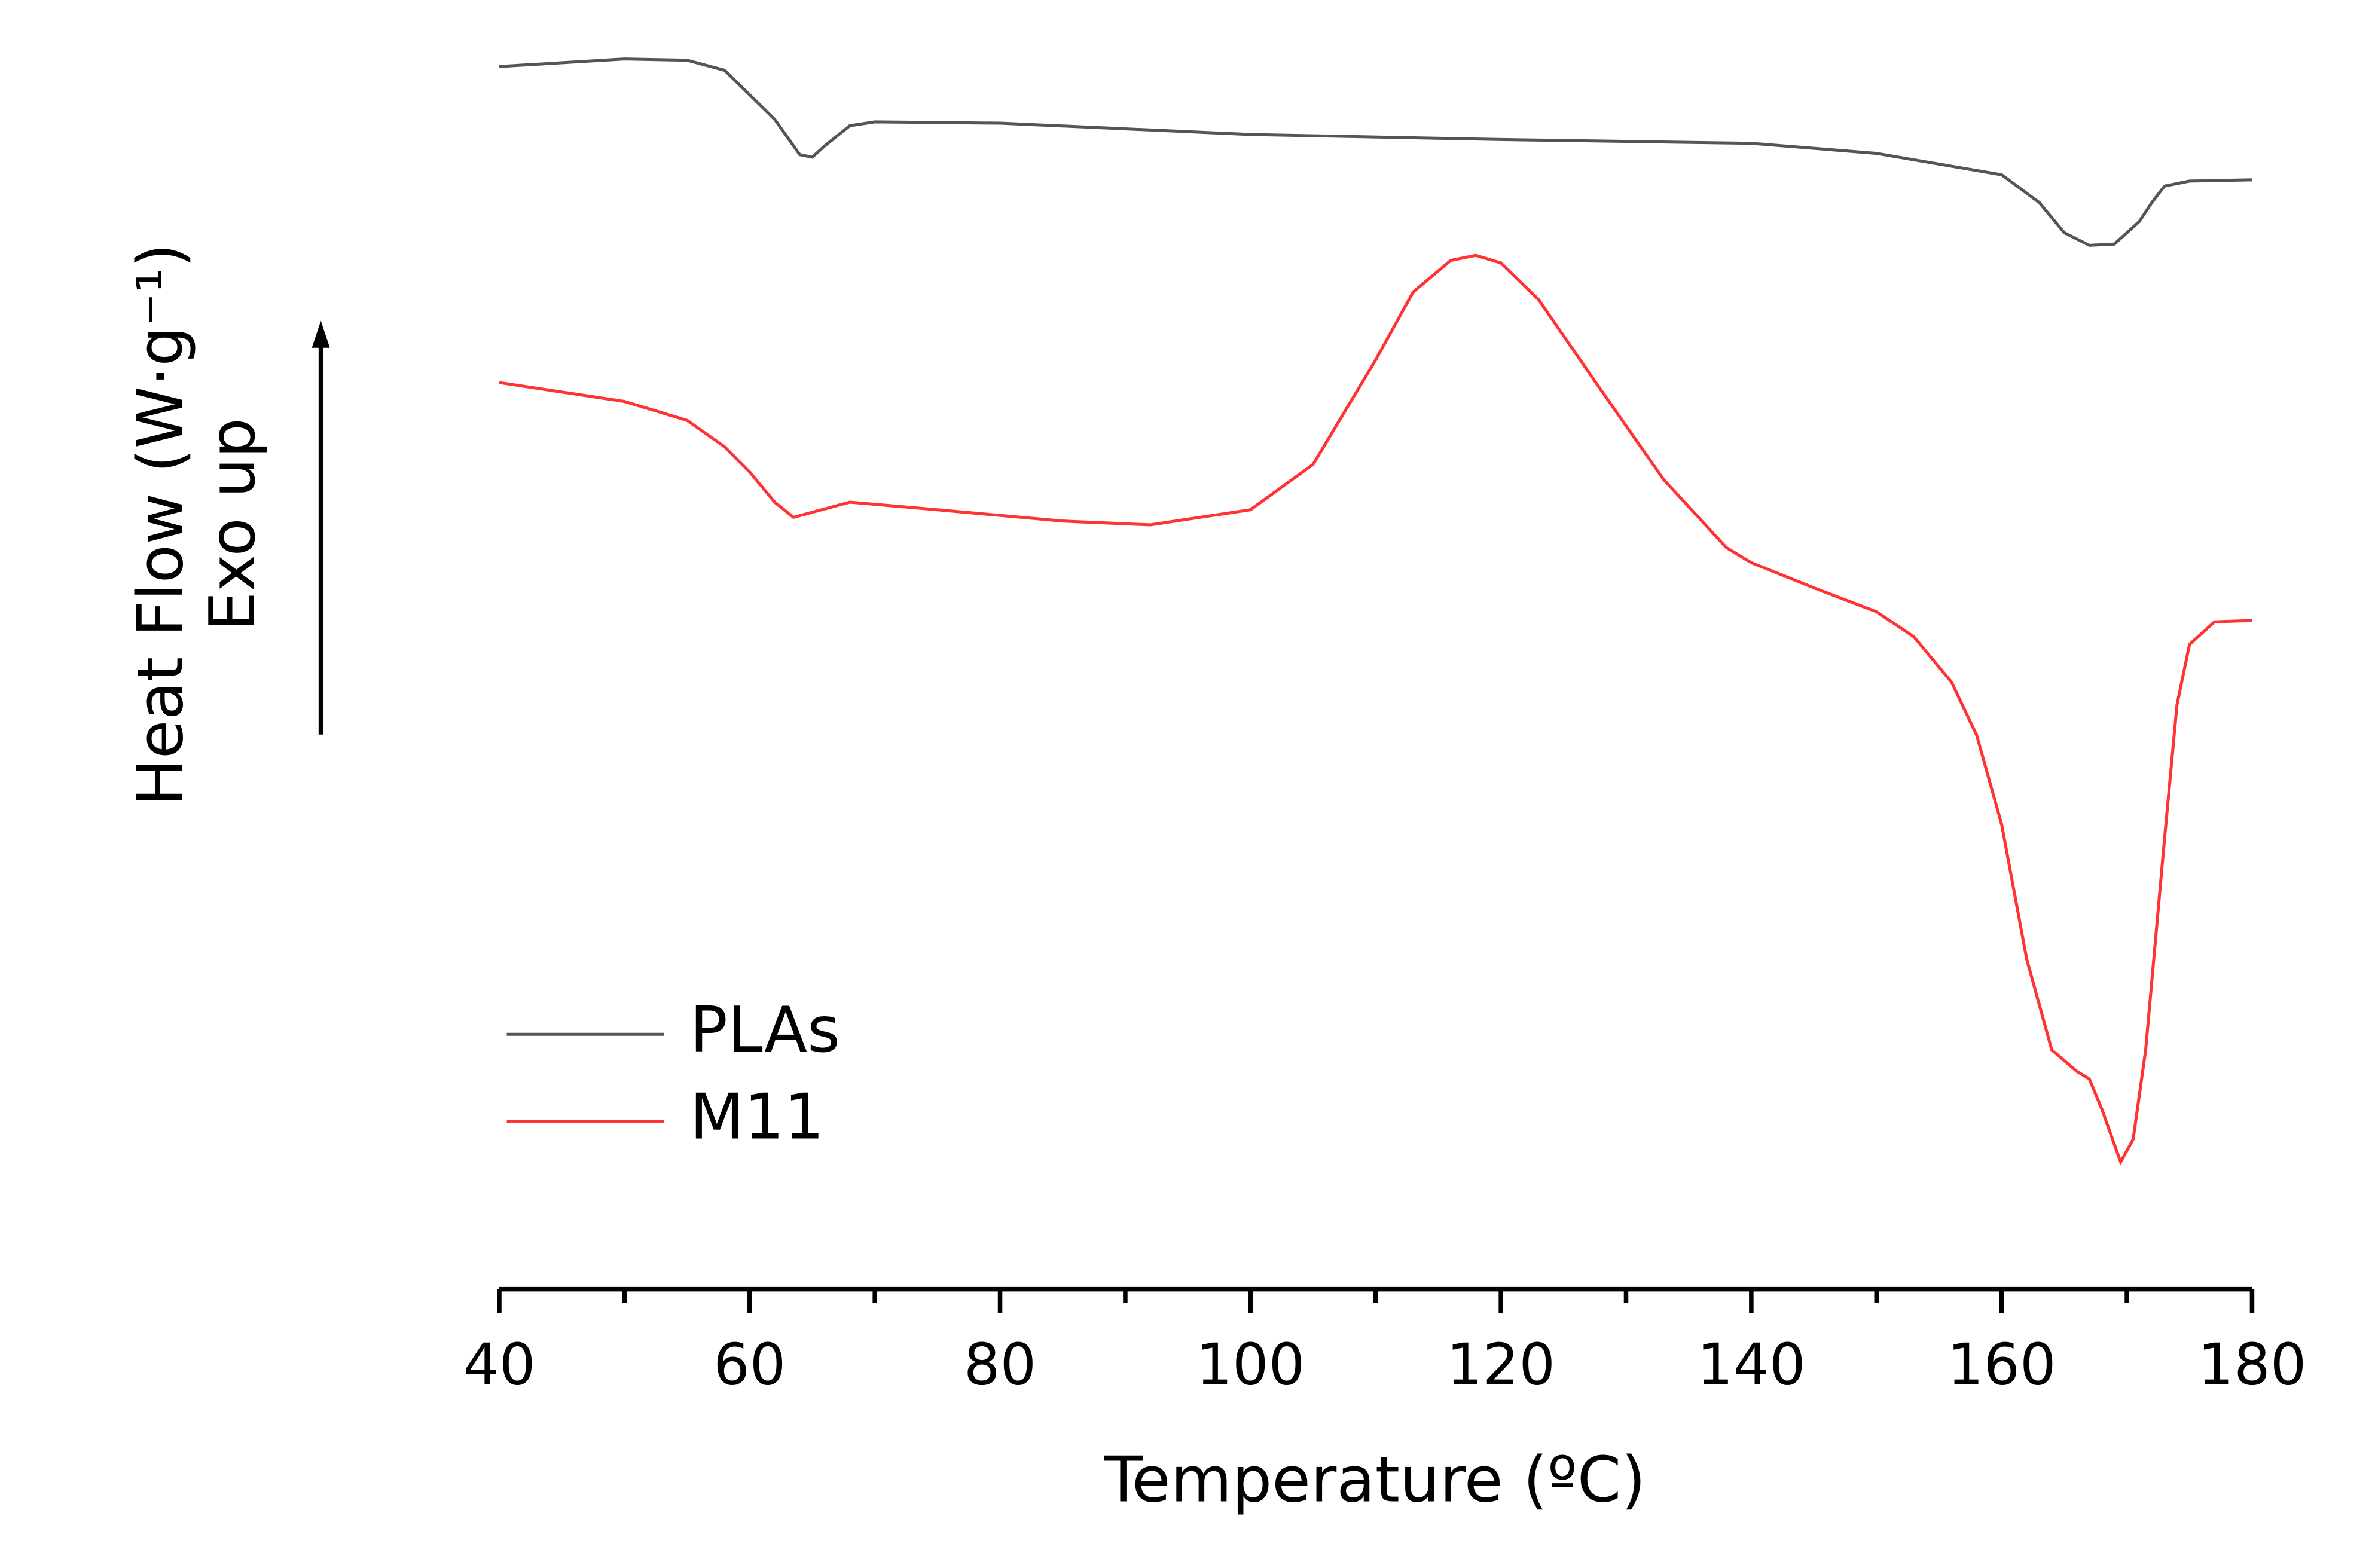 This screenshot has height=1568, width=2372. Describe the element at coordinates (756, 1117) in the screenshot. I see `legend-label: M11` at that location.